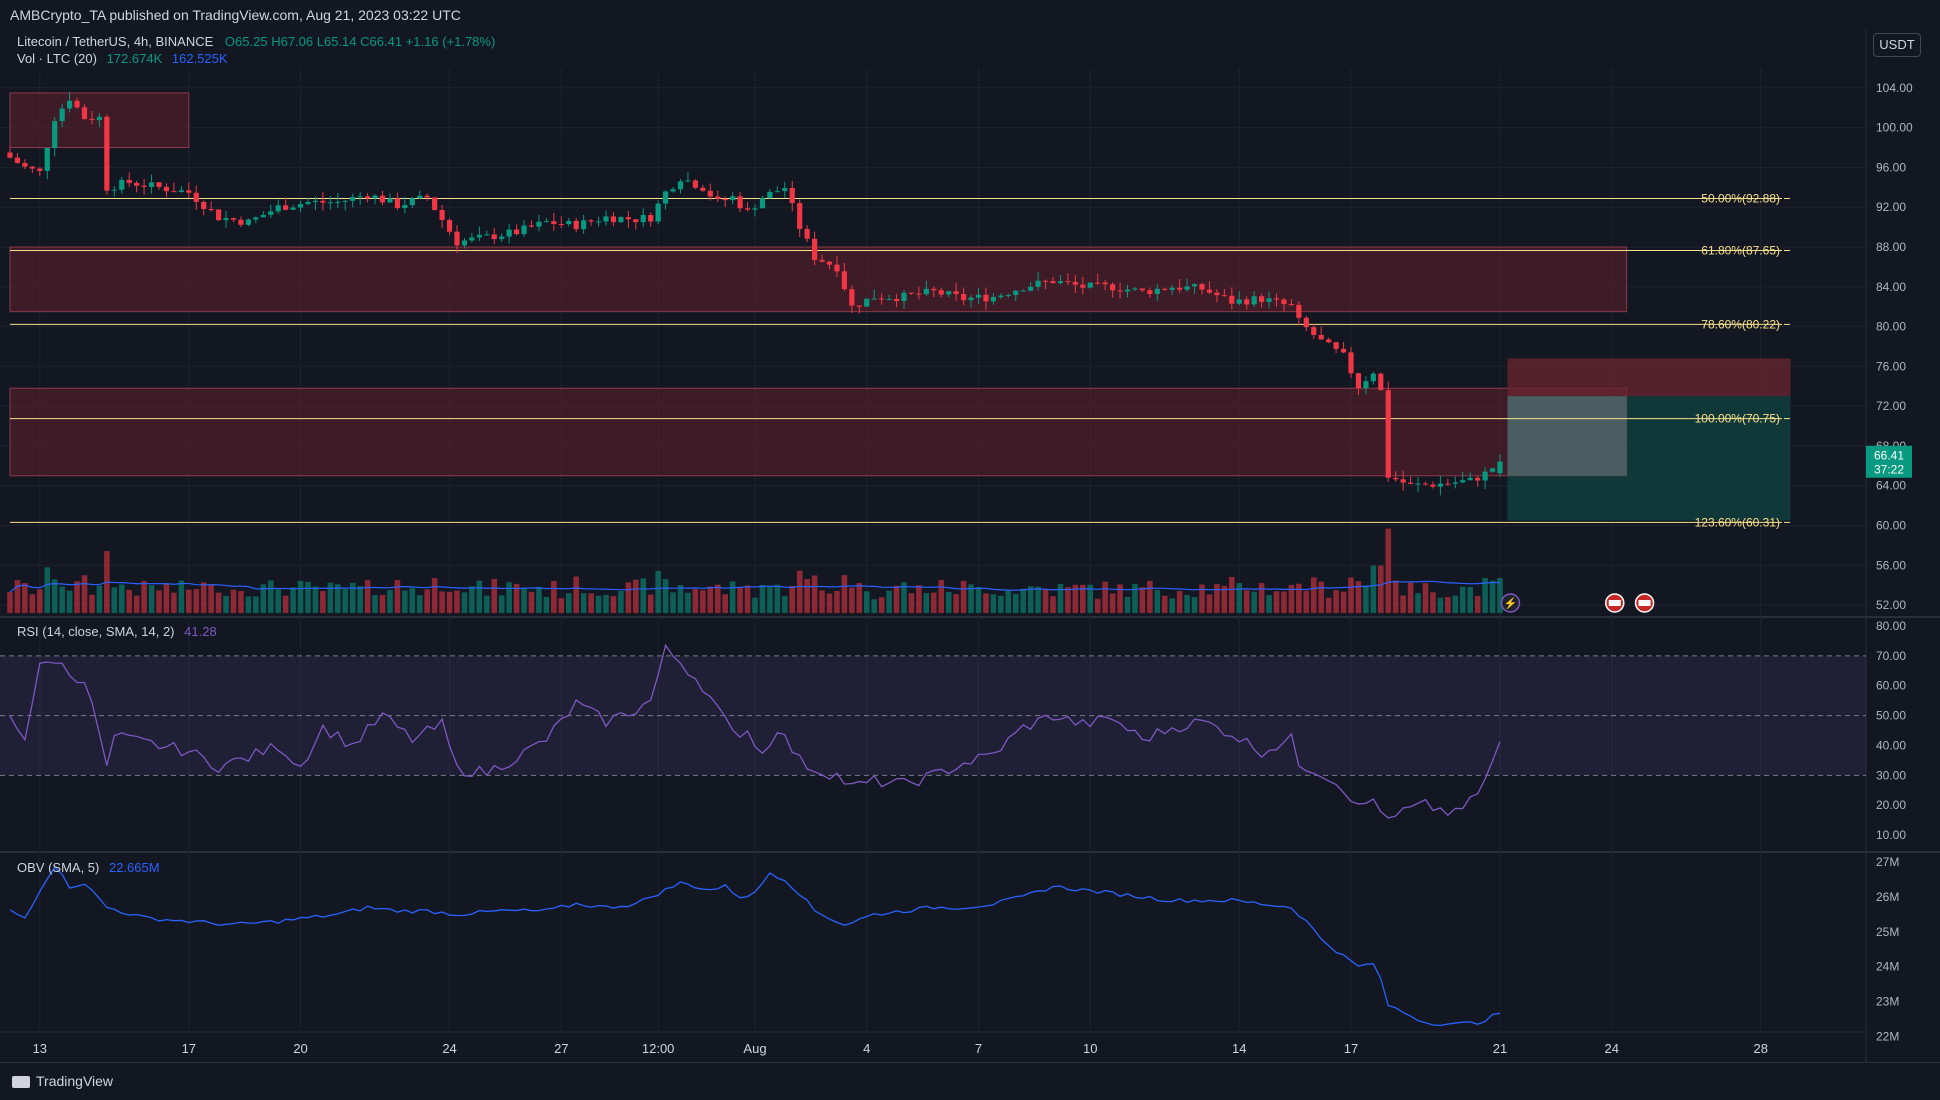 This screenshot has width=1940, height=1100. I want to click on x-tick-label: Aug, so click(754, 1048).